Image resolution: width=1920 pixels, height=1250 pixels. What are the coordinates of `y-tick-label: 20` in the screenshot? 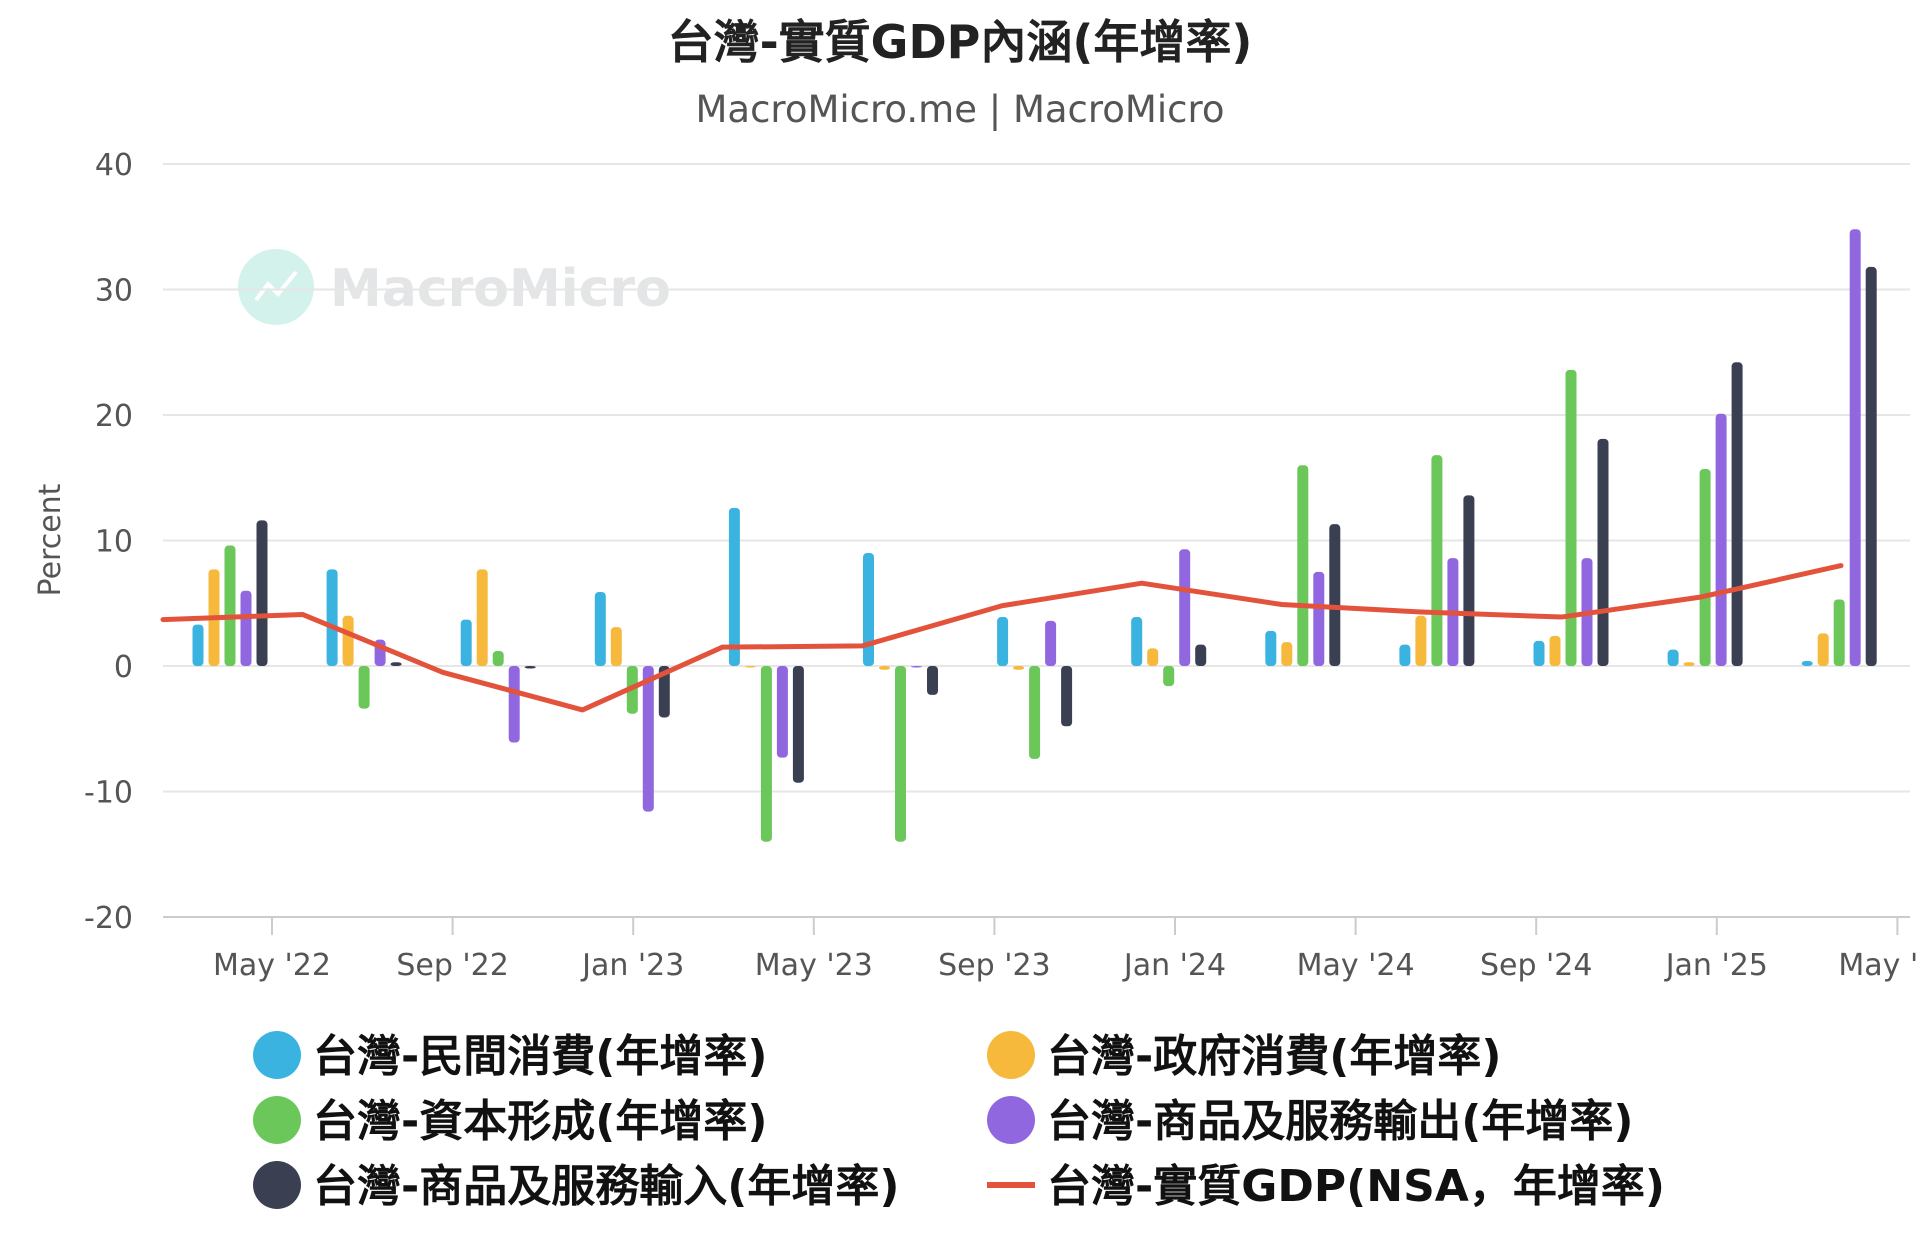 It's located at (114, 416).